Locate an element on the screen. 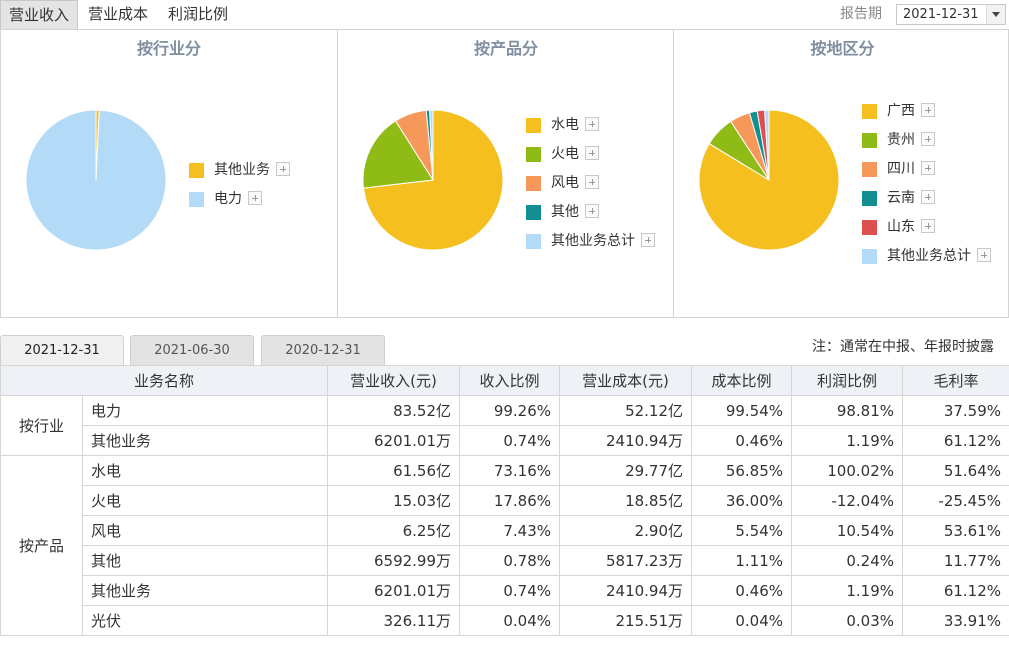  value-cell: 0.03% is located at coordinates (847, 620).